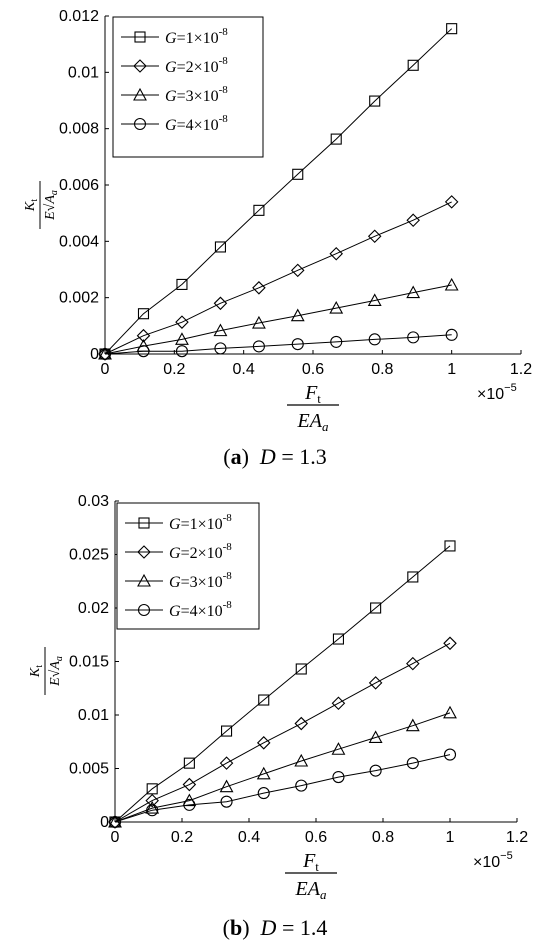 This screenshot has height=952, width=550. I want to click on chart-b-x-label: Ft EAa, so click(311, 876).